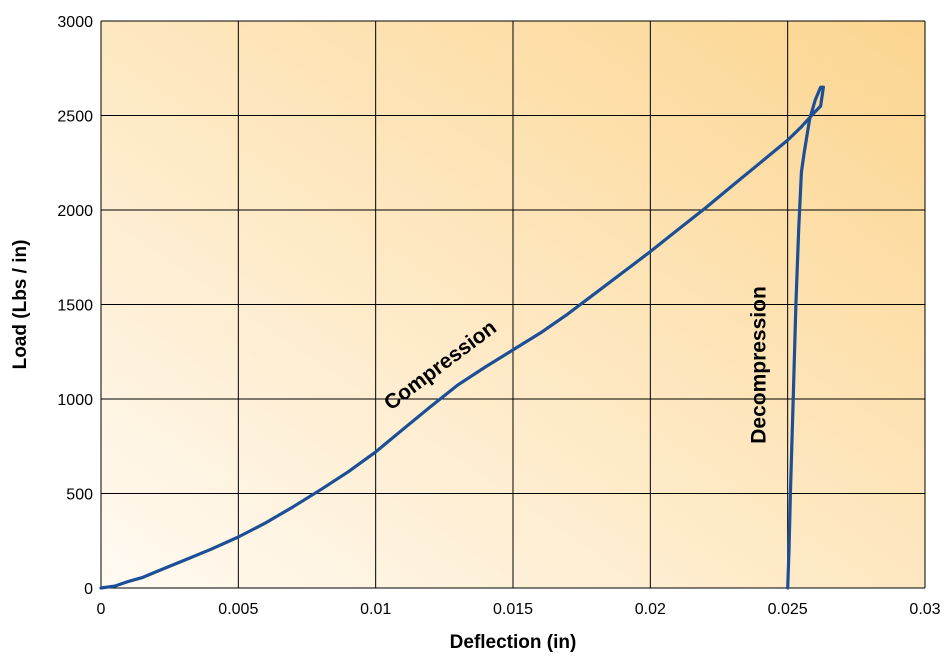 This screenshot has width=950, height=656. Describe the element at coordinates (759, 365) in the screenshot. I see `annotation-decompression: Decompression` at that location.